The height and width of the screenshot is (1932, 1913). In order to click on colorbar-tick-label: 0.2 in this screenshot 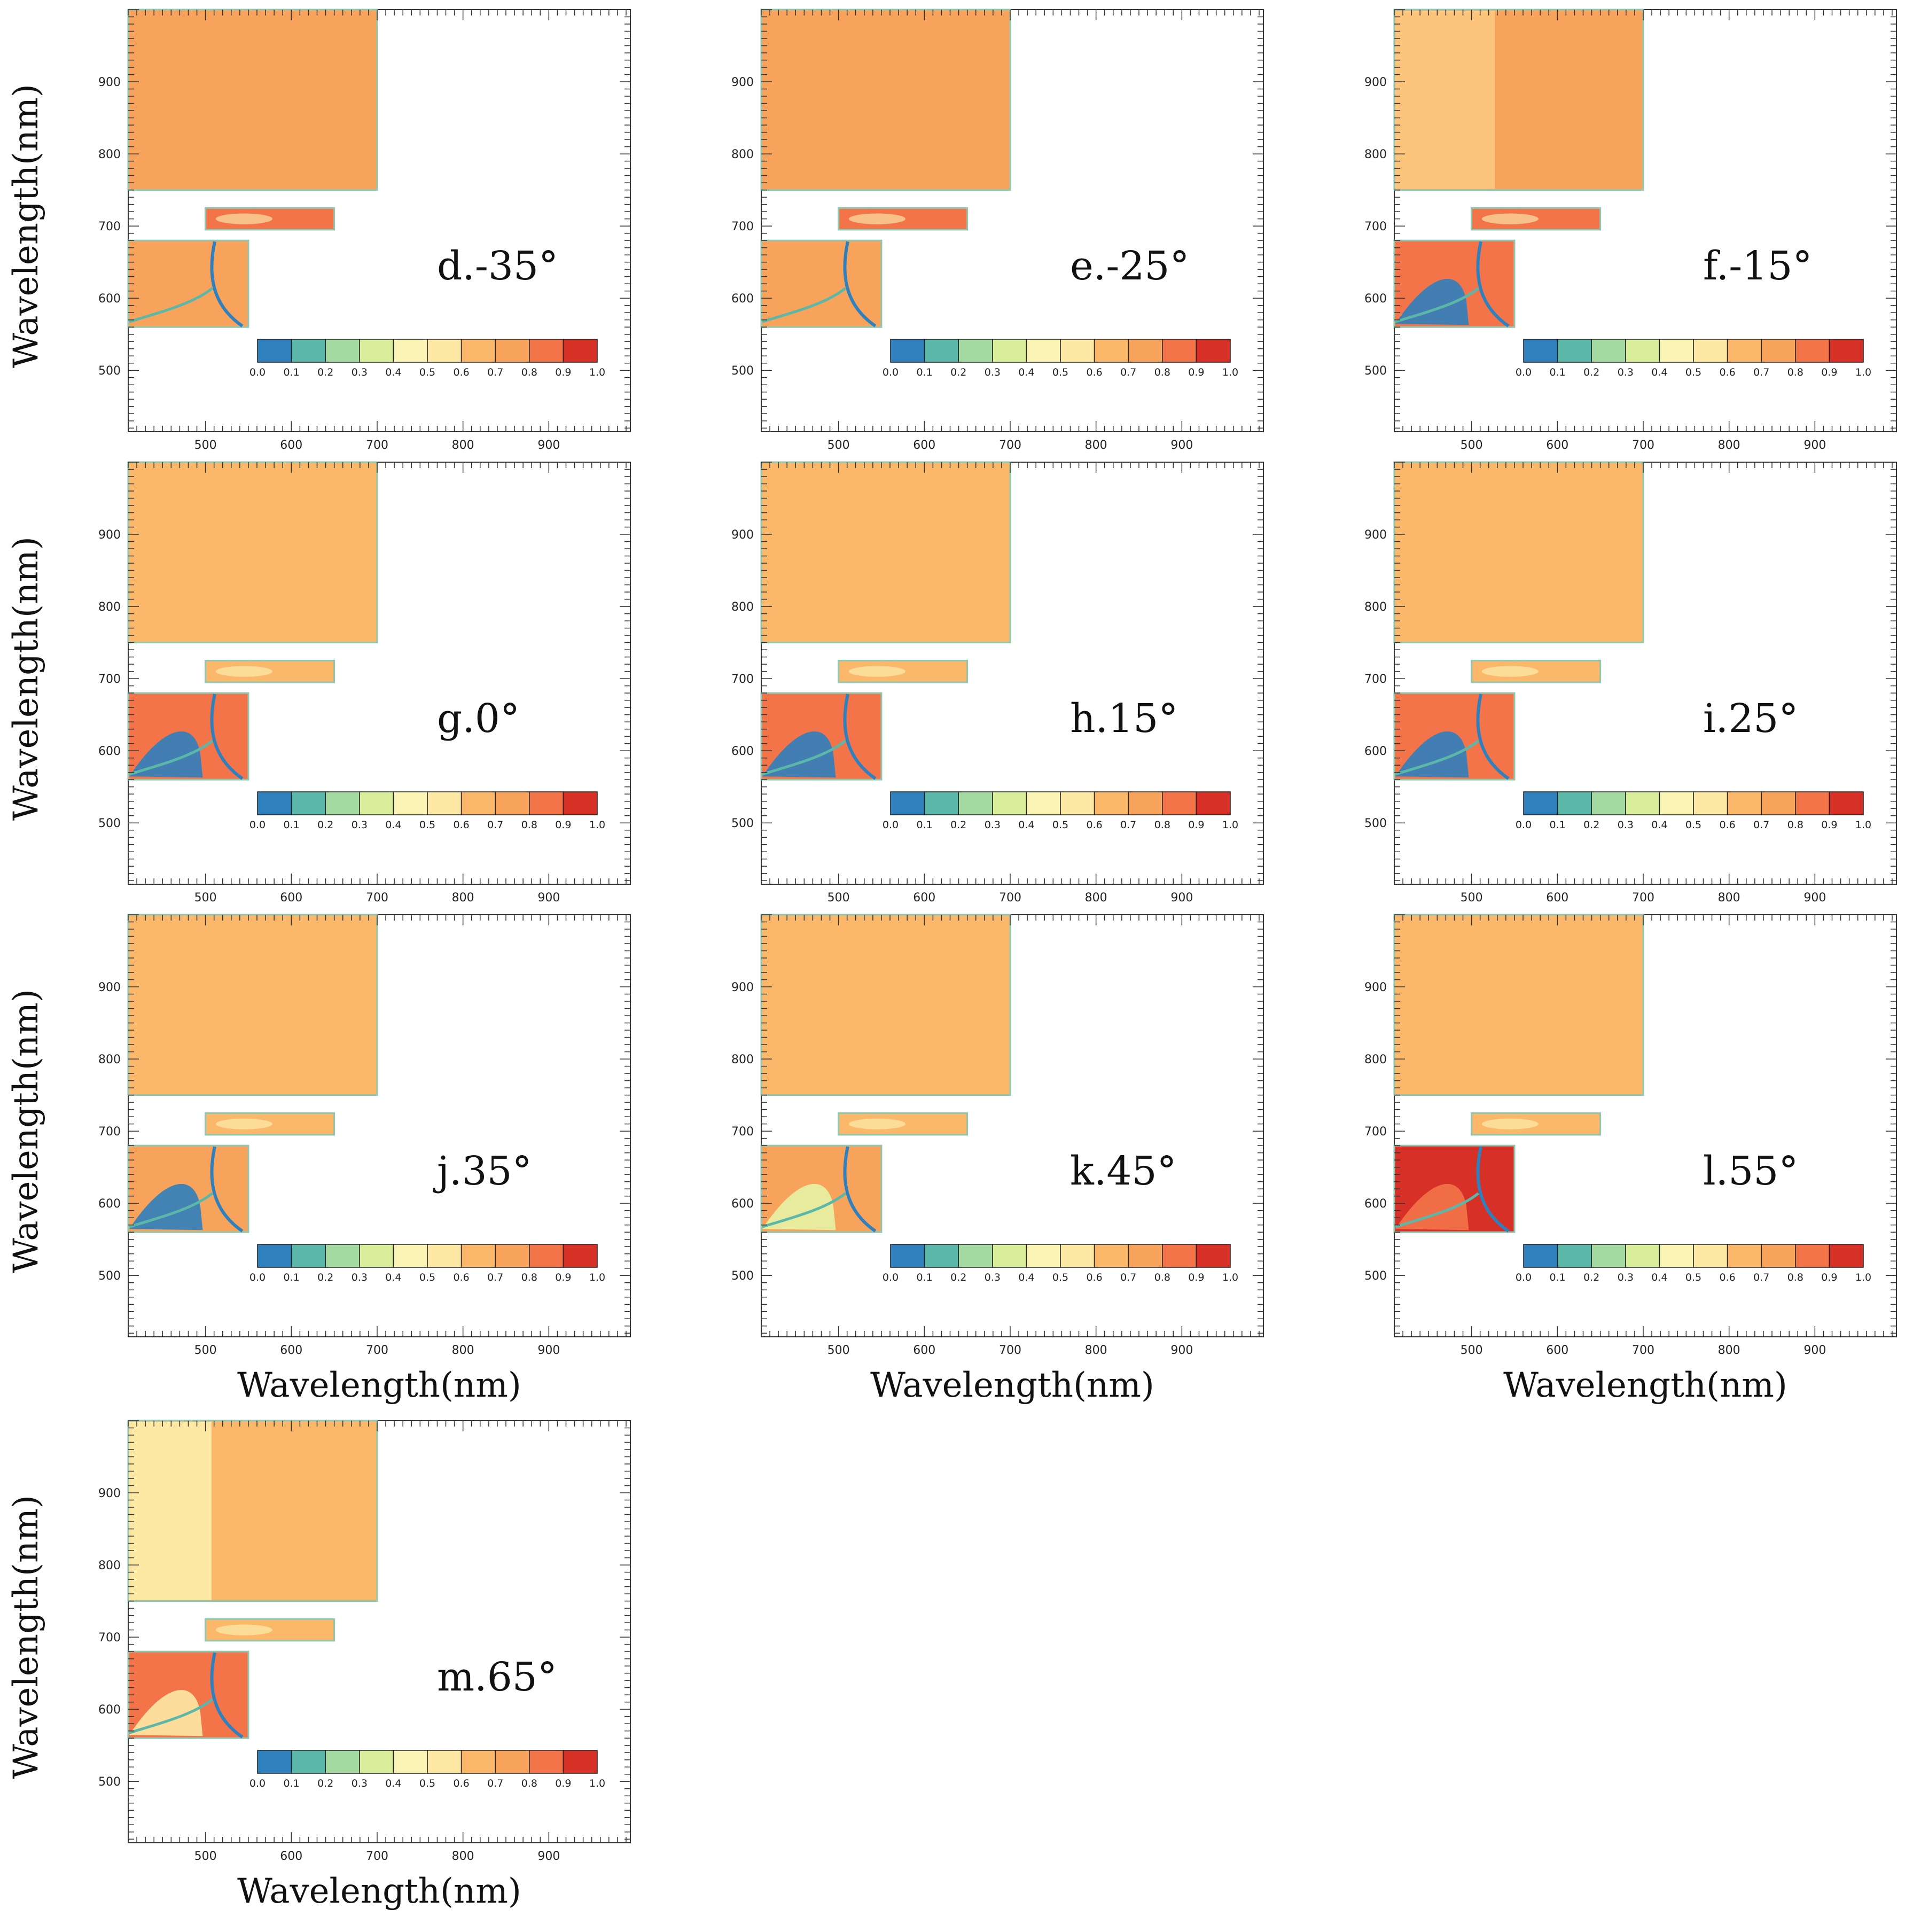, I will do `click(325, 372)`.